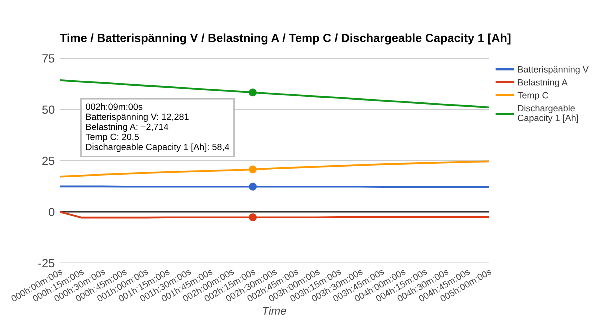  What do you see at coordinates (274, 310) in the screenshot?
I see `x-axis-title: Time` at bounding box center [274, 310].